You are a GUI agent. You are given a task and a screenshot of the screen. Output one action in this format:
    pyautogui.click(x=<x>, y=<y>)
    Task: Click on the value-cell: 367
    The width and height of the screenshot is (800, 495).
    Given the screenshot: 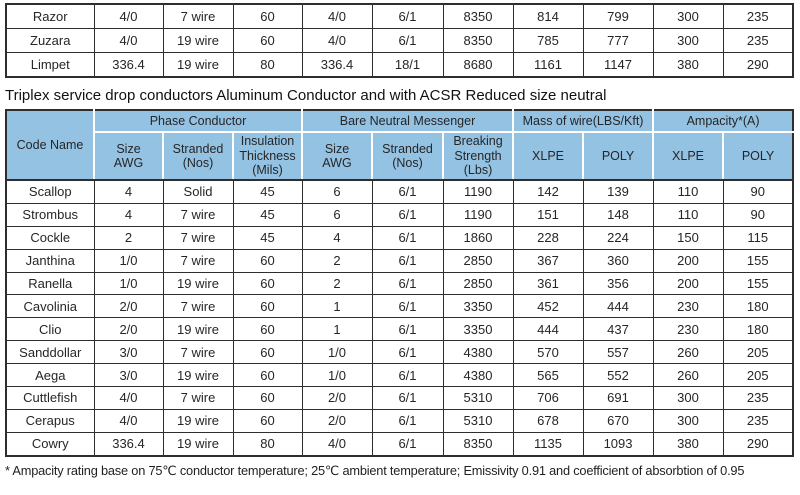 What is the action you would take?
    pyautogui.click(x=548, y=260)
    